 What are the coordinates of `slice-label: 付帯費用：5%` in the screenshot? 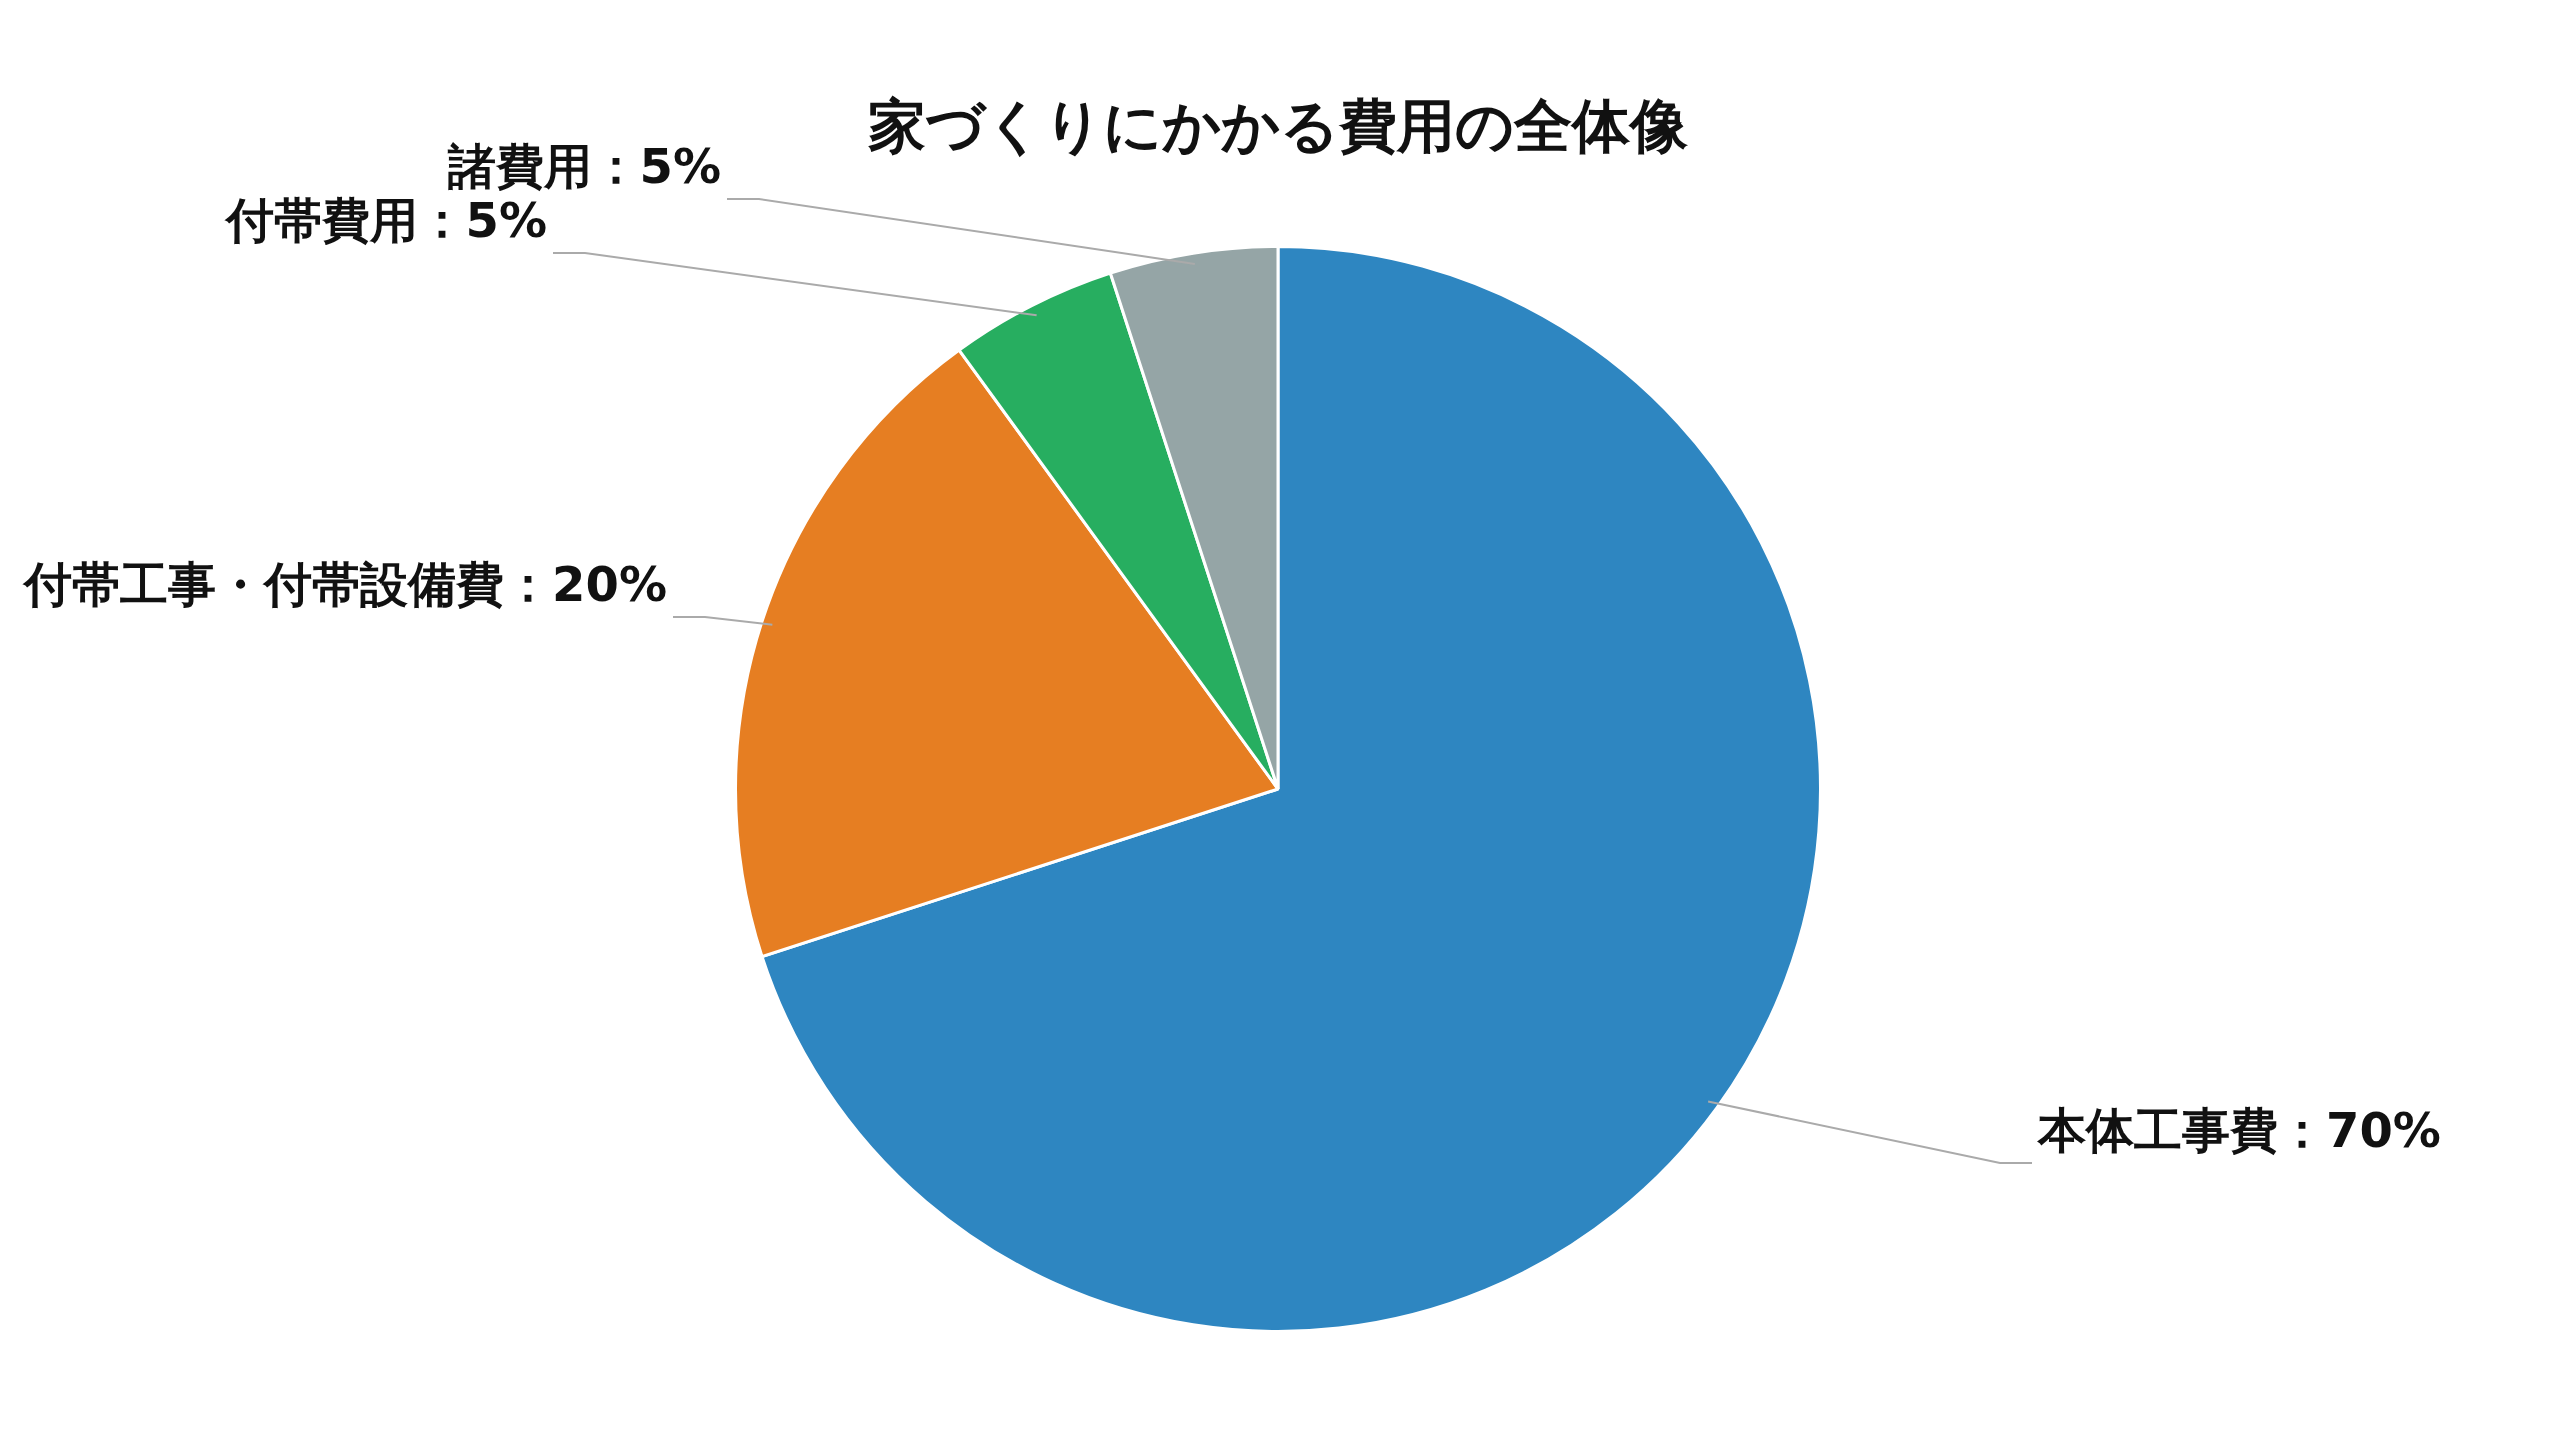 It's located at (385, 220).